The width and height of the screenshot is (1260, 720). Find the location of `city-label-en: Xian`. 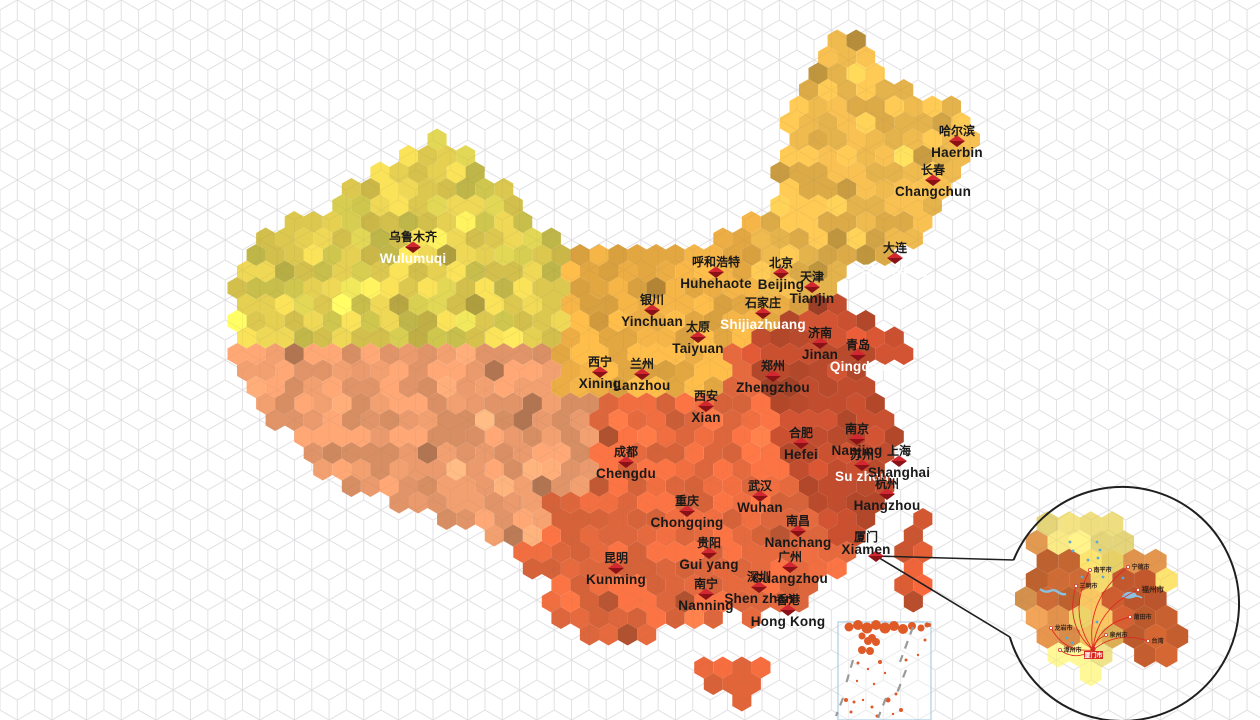

city-label-en: Xian is located at coordinates (705, 417).